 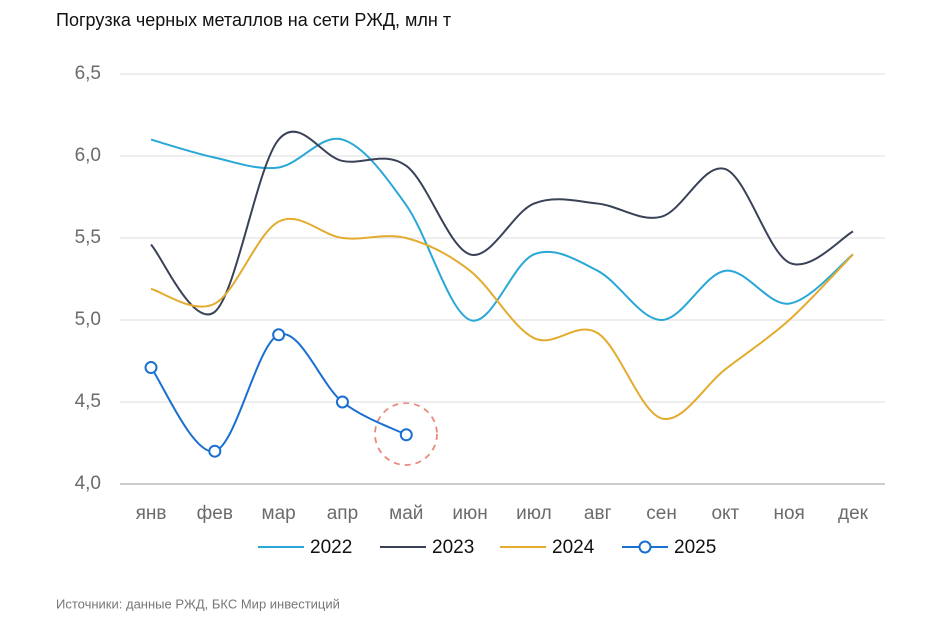 What do you see at coordinates (88, 73) in the screenshot?
I see `y-tick-label: 6,5` at bounding box center [88, 73].